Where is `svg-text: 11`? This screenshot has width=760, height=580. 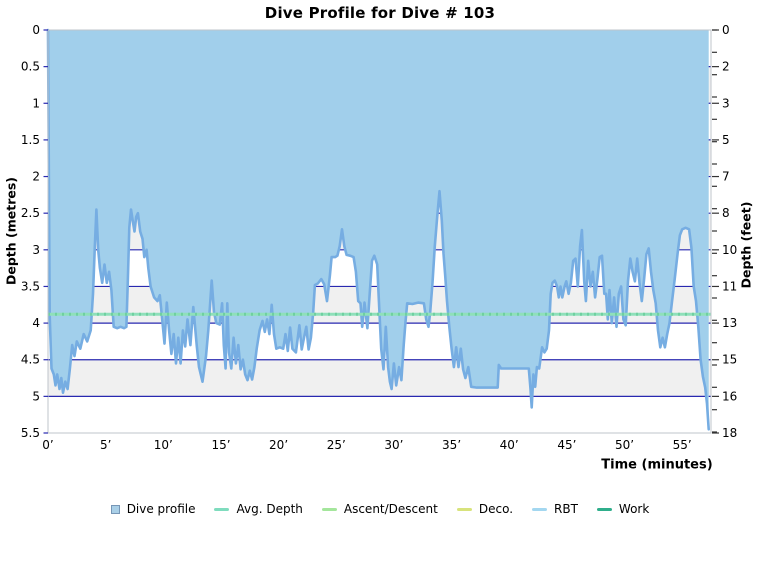
svg-text: 11 is located at coordinates (729, 286).